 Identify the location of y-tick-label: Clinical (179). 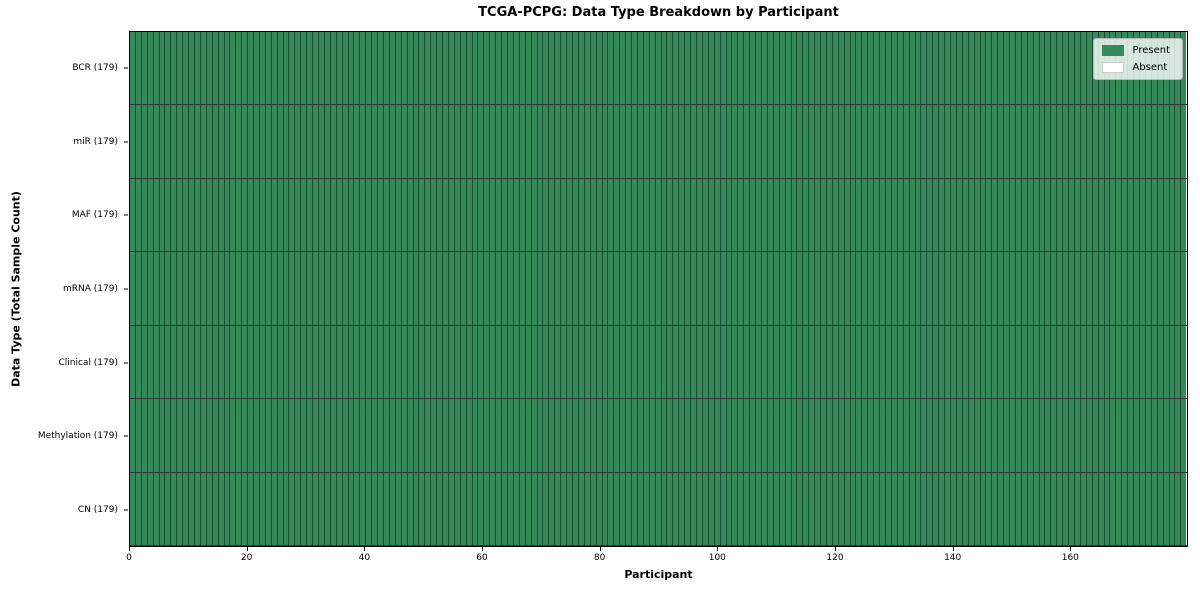
(88, 362).